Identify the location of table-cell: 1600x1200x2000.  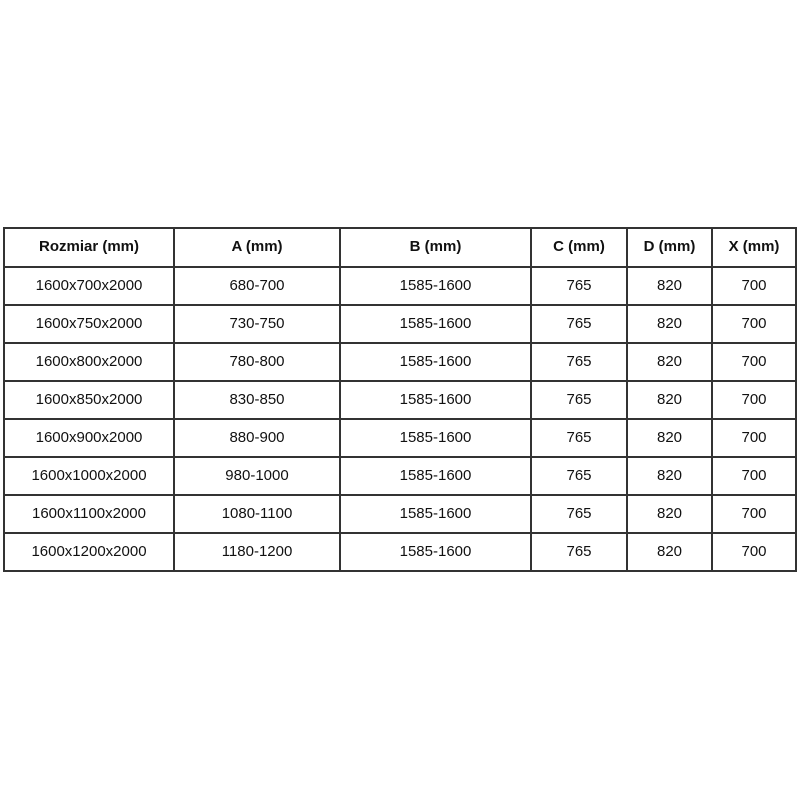
(89, 552).